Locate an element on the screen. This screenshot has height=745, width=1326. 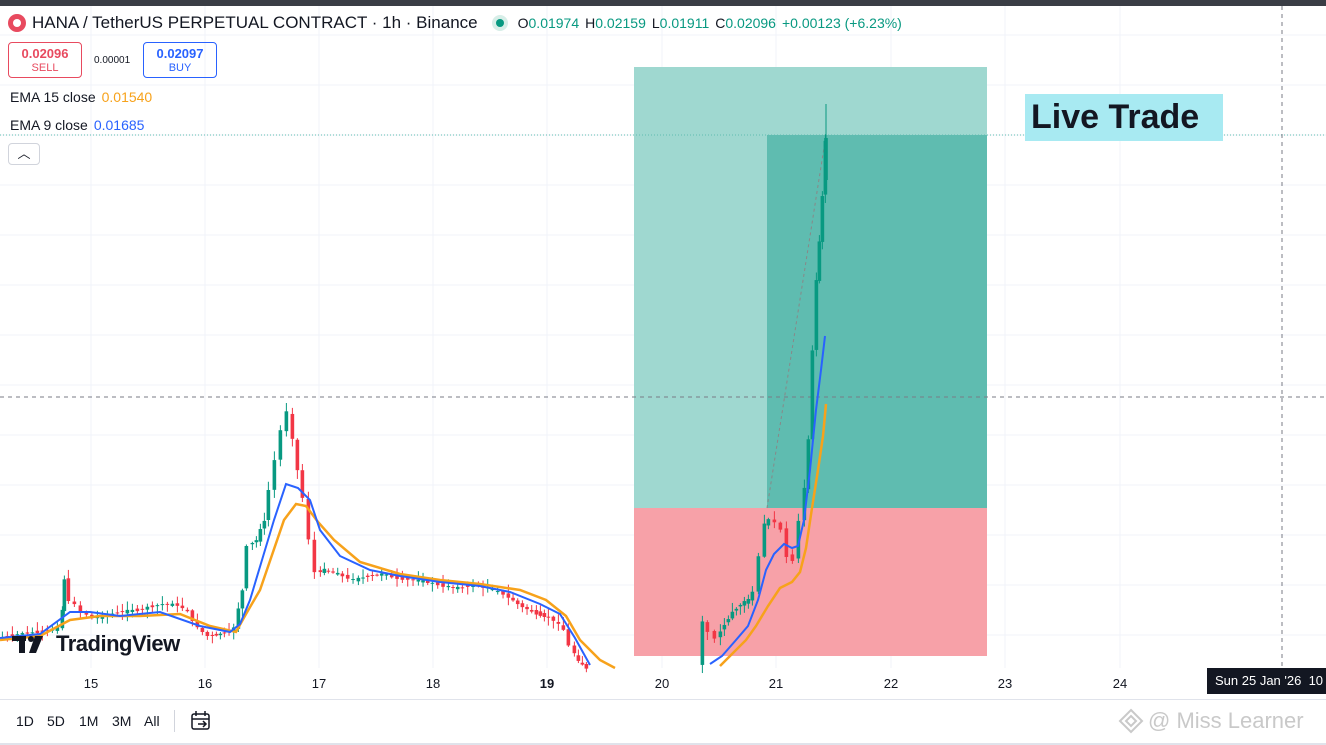
range-3m-button: 3M is located at coordinates (122, 721).